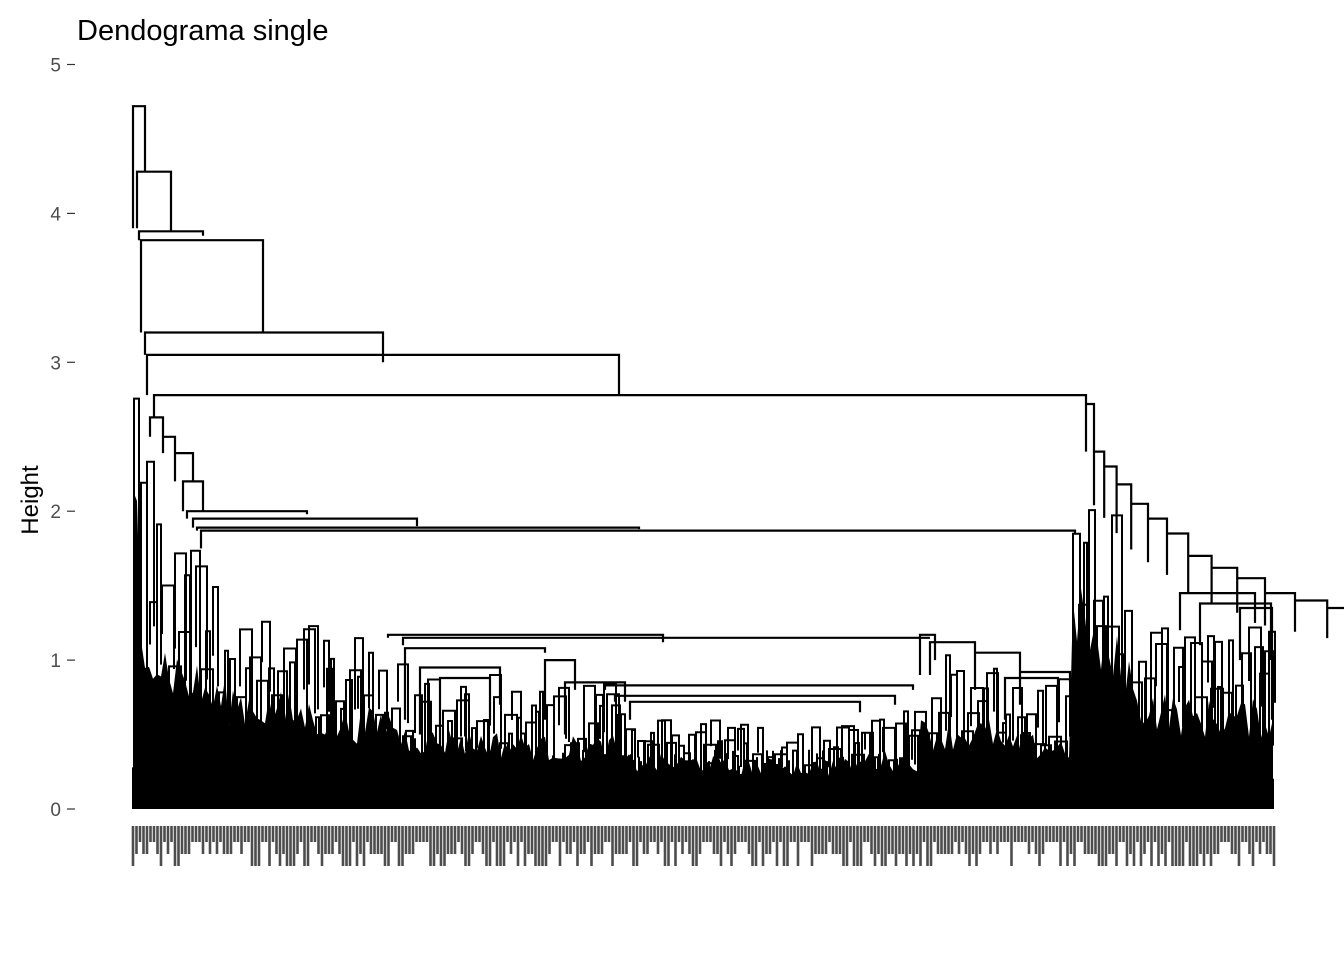 The height and width of the screenshot is (960, 1344). I want to click on chart-title: Dendograma single, so click(202, 31).